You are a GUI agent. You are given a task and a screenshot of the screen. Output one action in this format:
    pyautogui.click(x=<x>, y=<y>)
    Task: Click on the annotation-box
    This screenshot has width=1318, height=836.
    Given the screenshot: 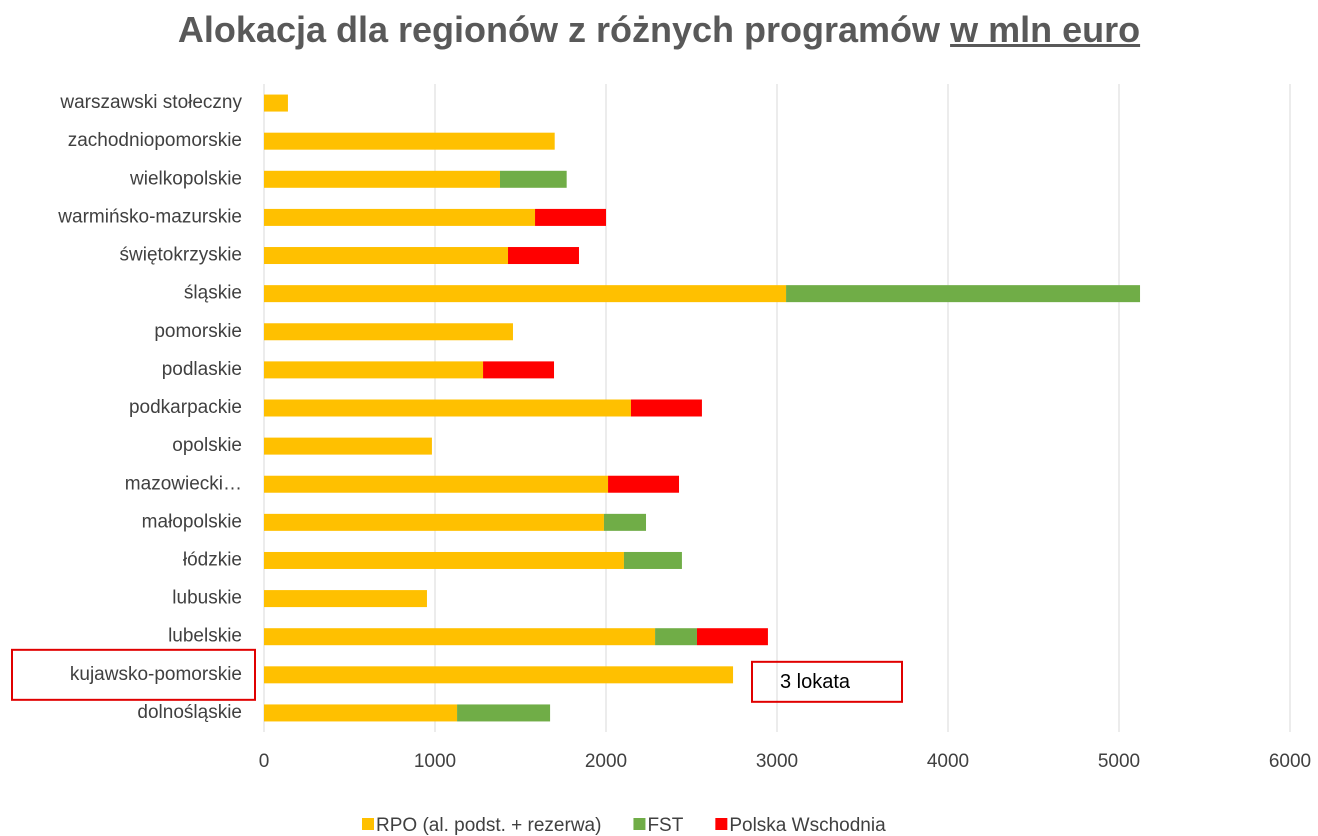 What is the action you would take?
    pyautogui.click(x=827, y=681)
    